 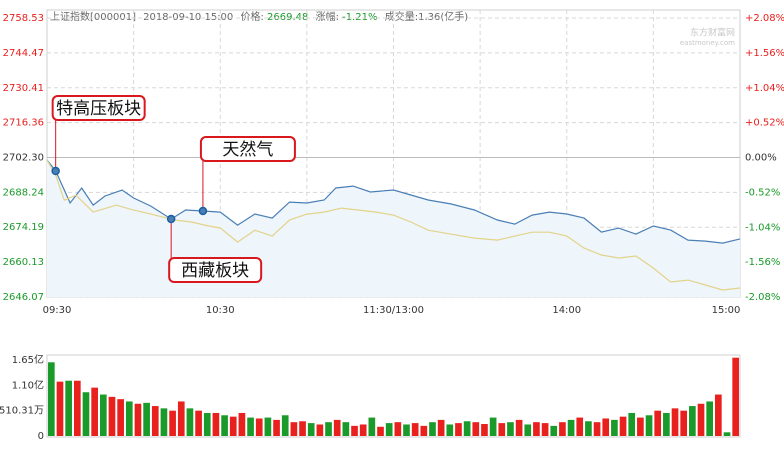 I want to click on y-tick-label: 2702.30, so click(x=23, y=158).